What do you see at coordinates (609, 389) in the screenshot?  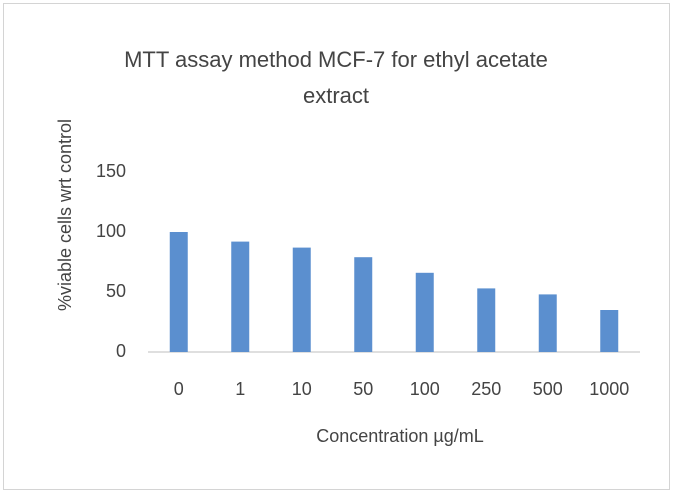 I see `x-tick-label: 1000` at bounding box center [609, 389].